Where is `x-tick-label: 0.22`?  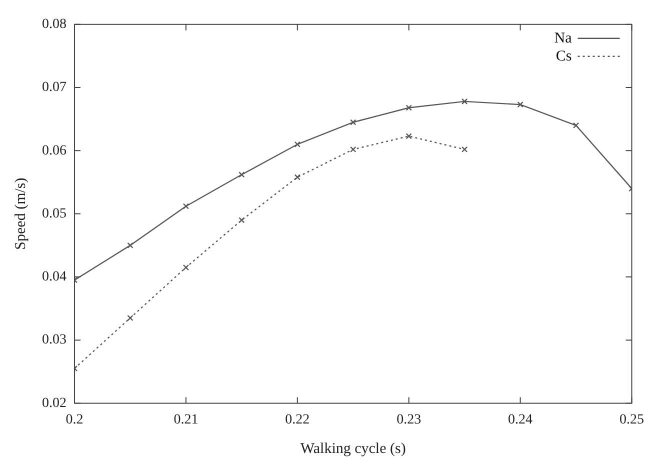 x-tick-label: 0.22 is located at coordinates (297, 420).